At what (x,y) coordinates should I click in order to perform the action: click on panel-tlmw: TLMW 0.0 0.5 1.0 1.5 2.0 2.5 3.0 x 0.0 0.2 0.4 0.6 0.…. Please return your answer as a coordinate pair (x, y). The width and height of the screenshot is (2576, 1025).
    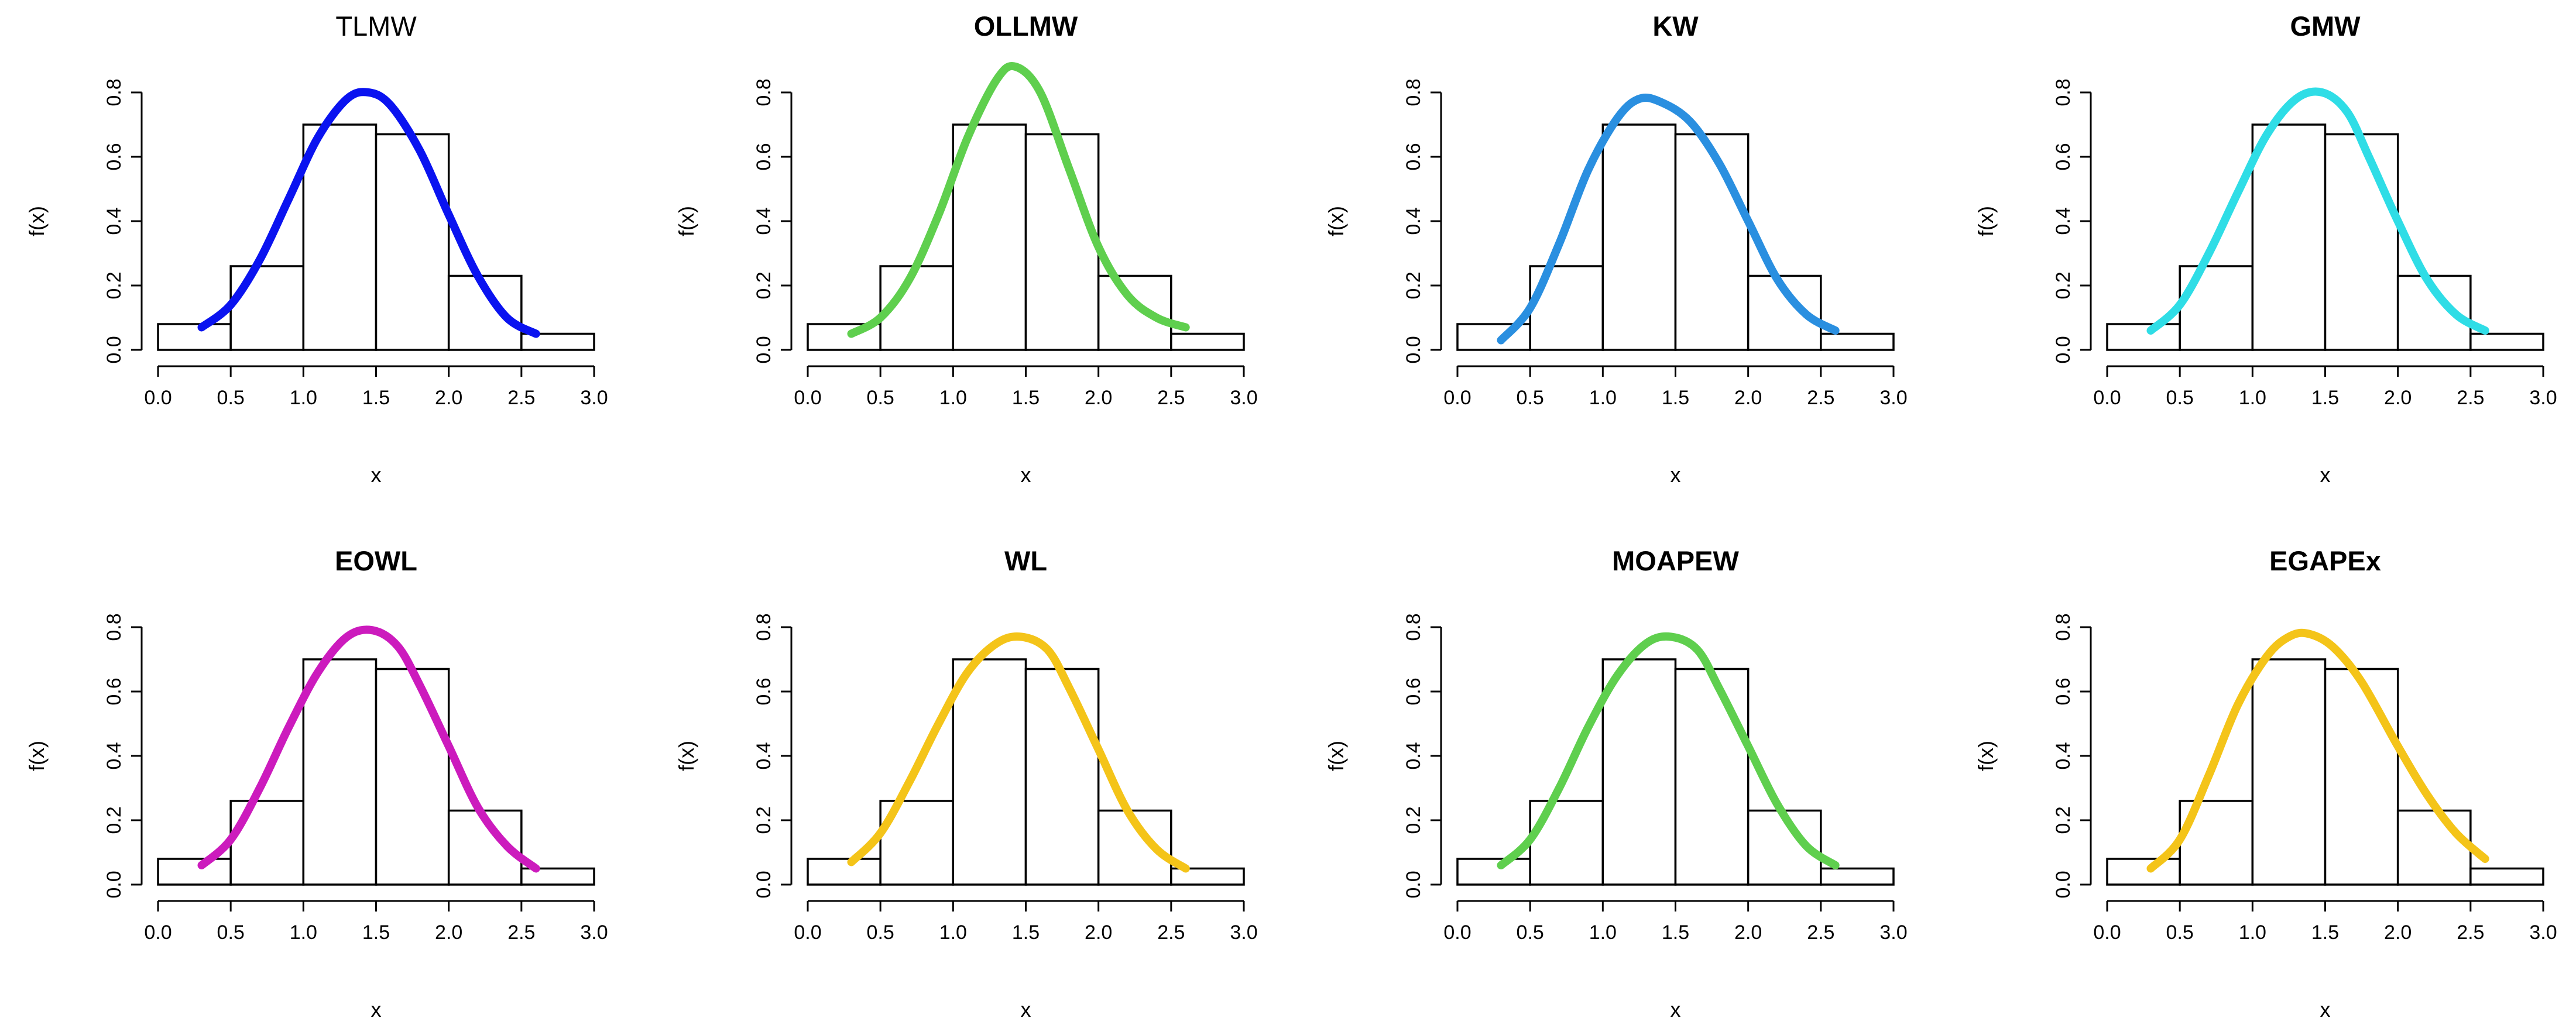
    Looking at the image, I should click on (316, 249).